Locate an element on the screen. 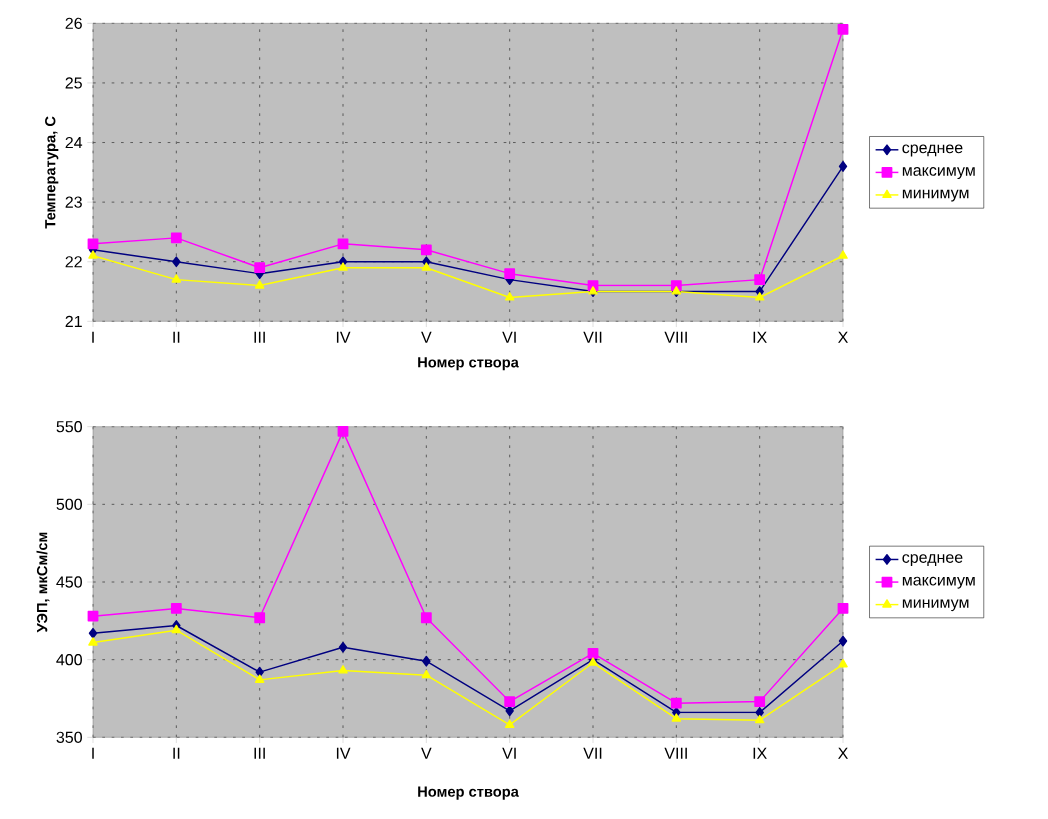 The height and width of the screenshot is (819, 1048). y-tick-label: 400 is located at coordinates (69, 660).